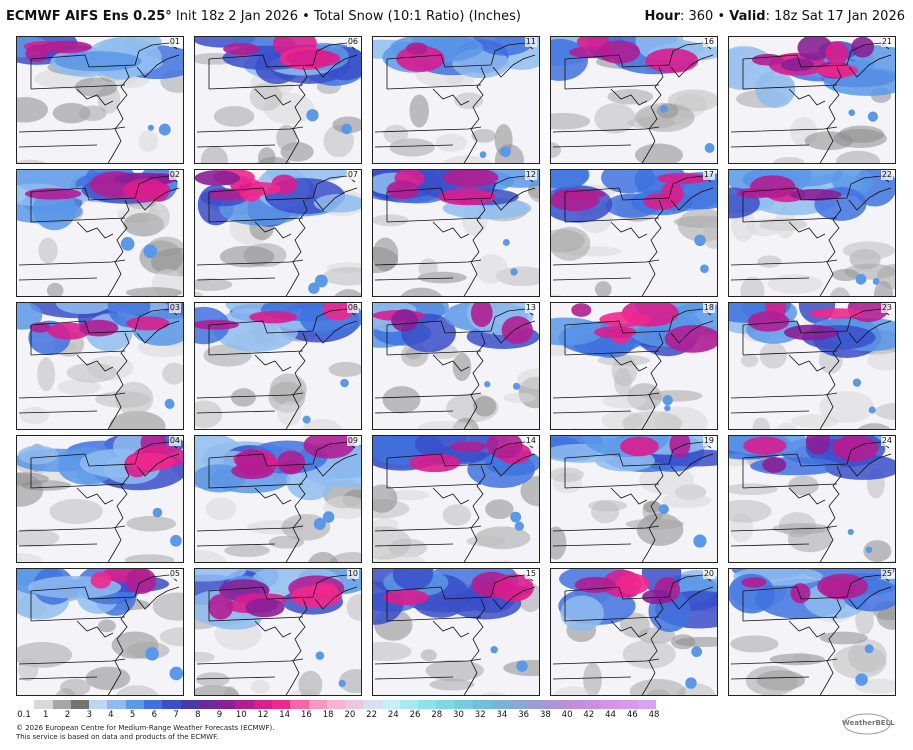 The width and height of the screenshot is (913, 750). What do you see at coordinates (285, 715) in the screenshot?
I see `colorbar-tick-label: 14` at bounding box center [285, 715].